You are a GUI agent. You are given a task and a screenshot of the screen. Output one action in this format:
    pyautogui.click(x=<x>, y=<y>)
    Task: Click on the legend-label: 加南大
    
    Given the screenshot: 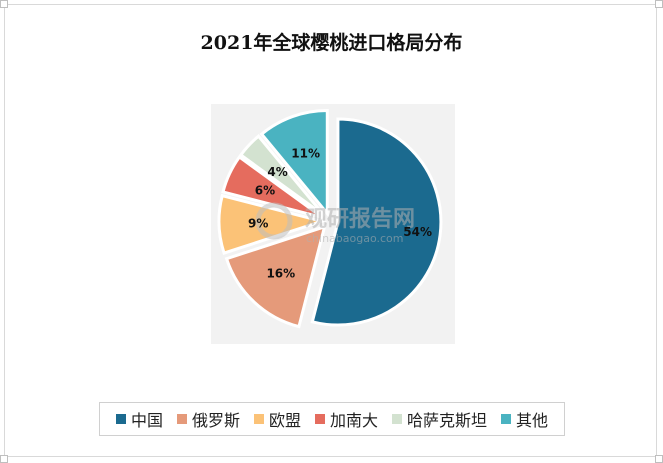 What is the action you would take?
    pyautogui.click(x=354, y=420)
    